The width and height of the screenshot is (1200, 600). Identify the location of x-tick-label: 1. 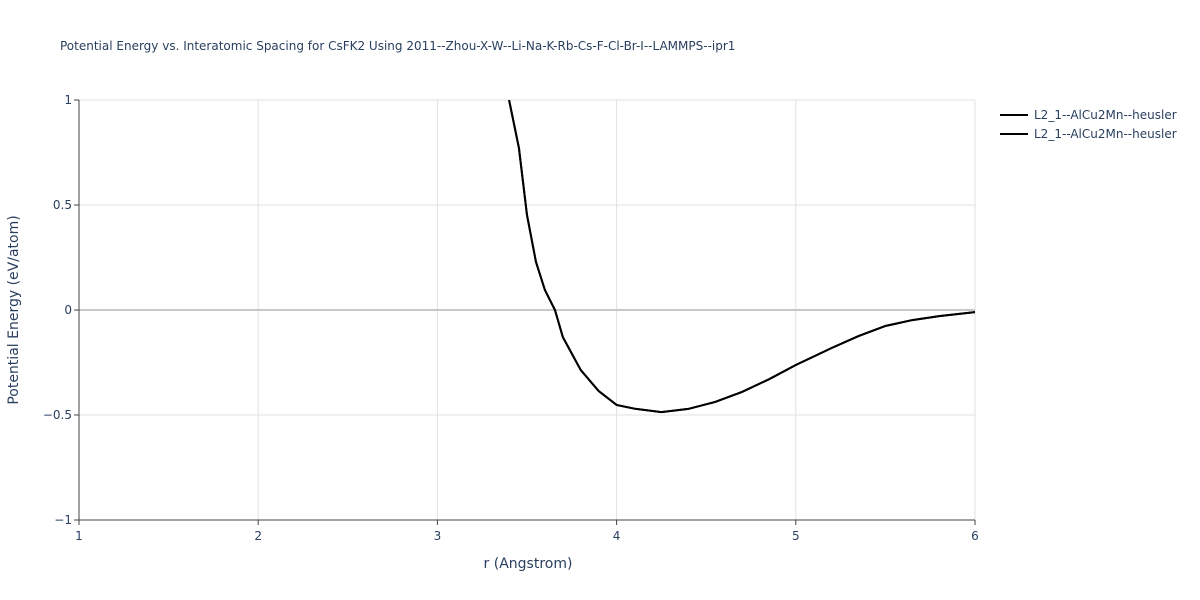
(79, 536).